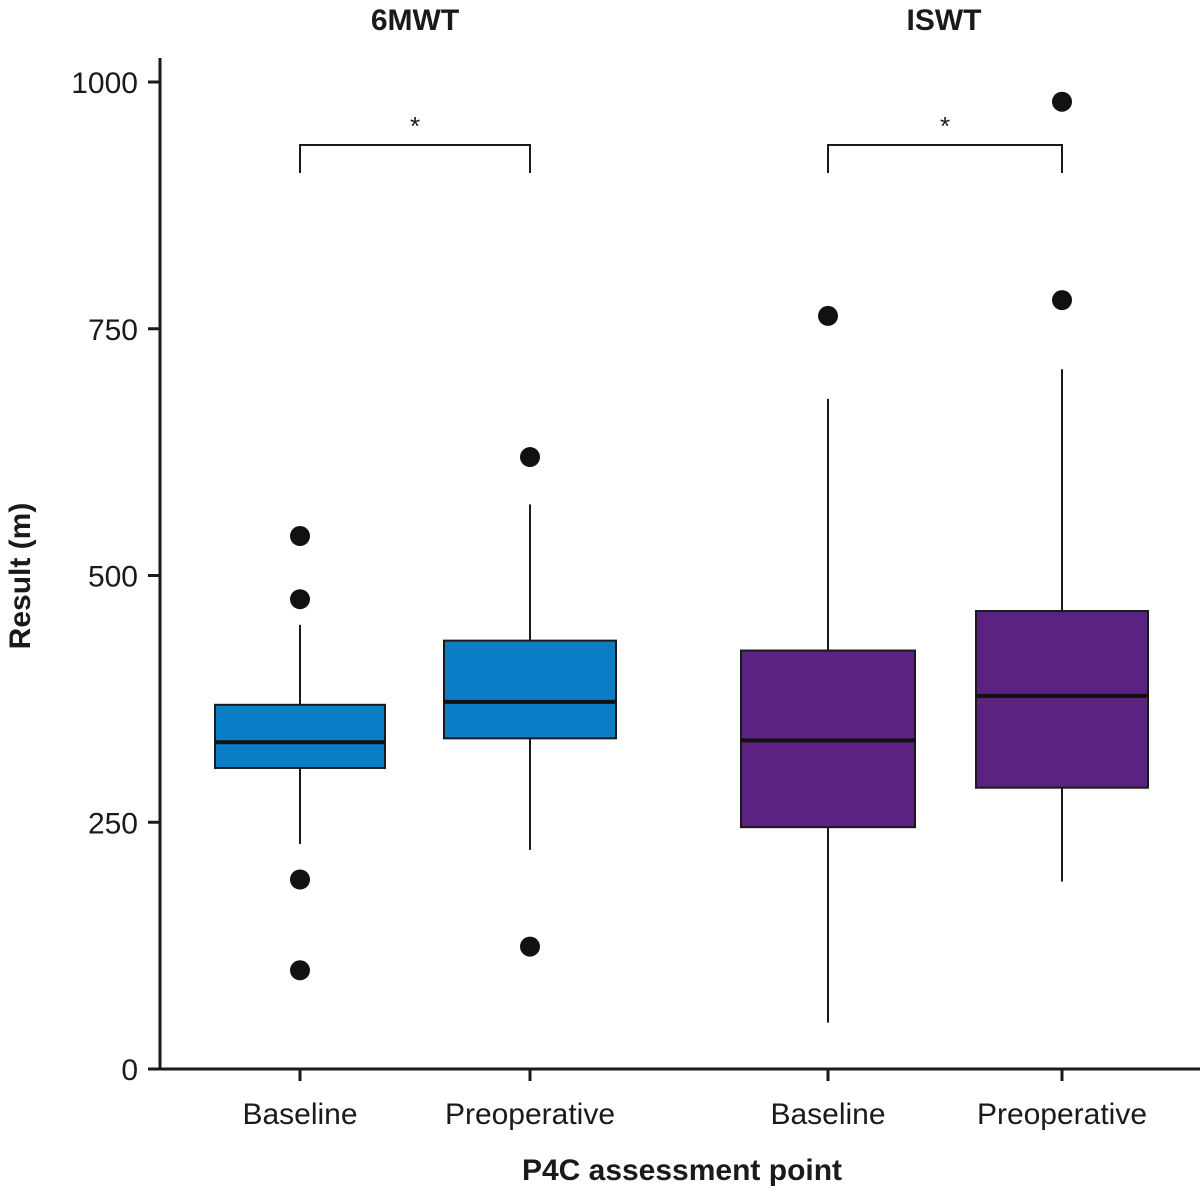  I want to click on panel-title-6mwt: 6MWT, so click(415, 20).